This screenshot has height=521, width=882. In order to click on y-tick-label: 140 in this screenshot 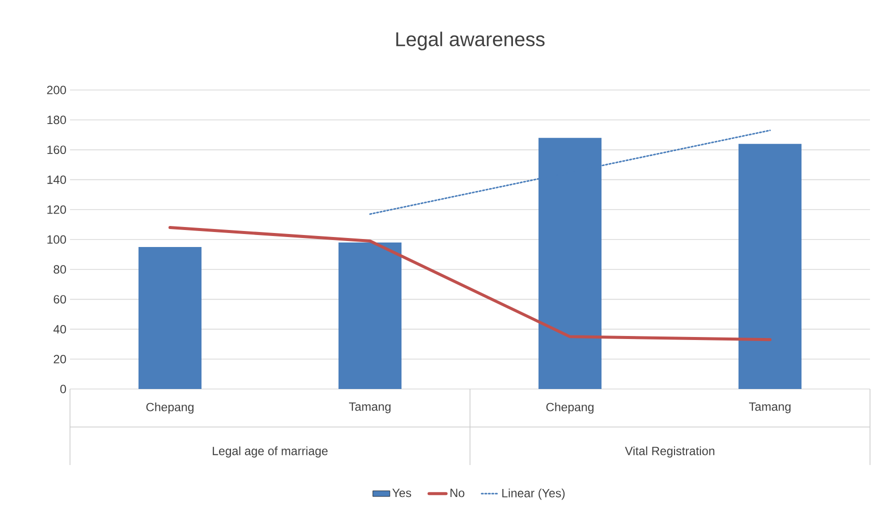, I will do `click(56, 179)`.